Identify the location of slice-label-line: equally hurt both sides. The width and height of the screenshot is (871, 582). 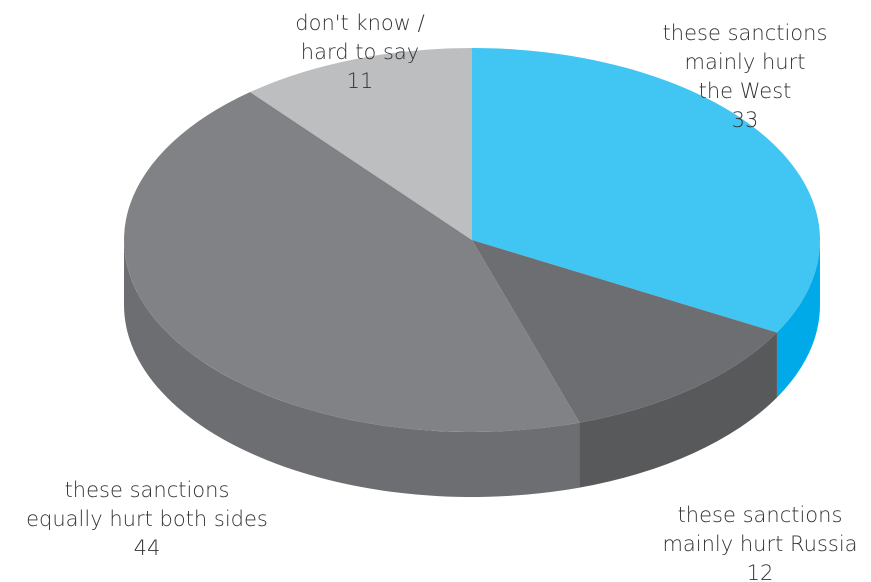
(147, 519).